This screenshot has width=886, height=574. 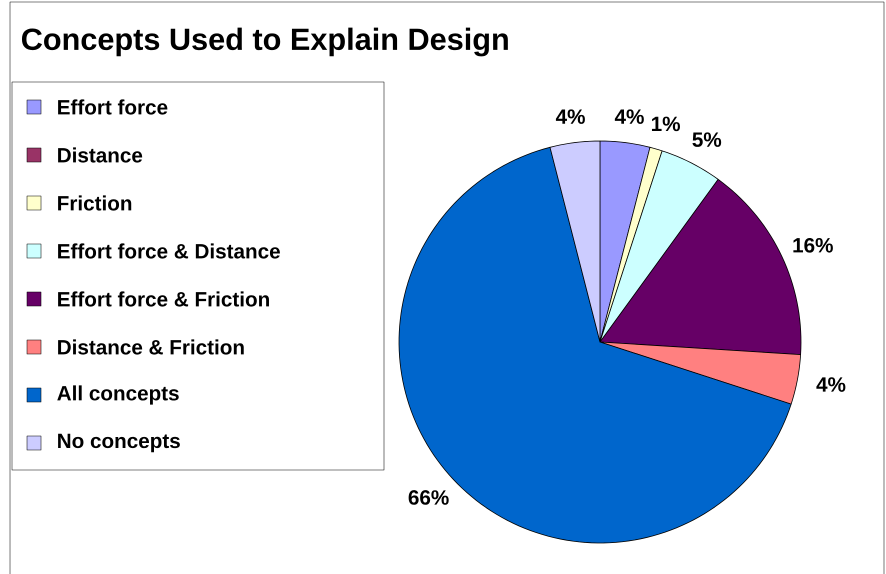 I want to click on chart-title: Concepts Used to Explain Design, so click(x=265, y=42).